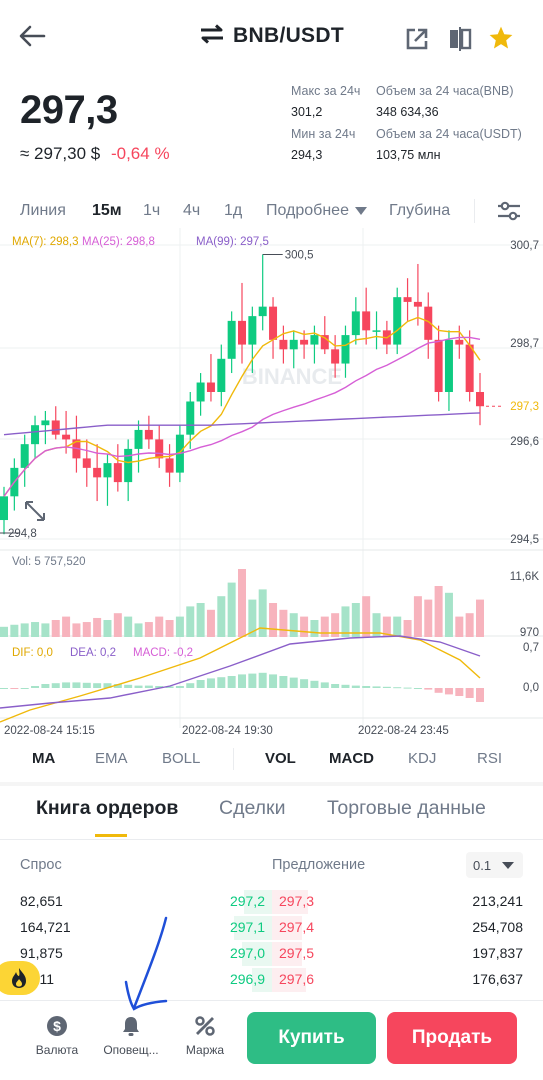 Image resolution: width=543 pixels, height=1080 pixels. Describe the element at coordinates (212, 34) in the screenshot. I see `swap-icon` at that location.